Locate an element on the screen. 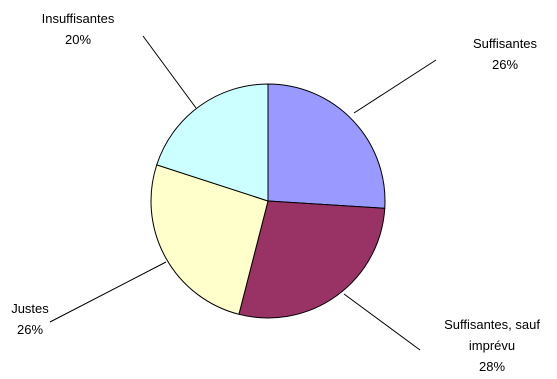 The width and height of the screenshot is (557, 379). slice-category-label-0-line-0: Suffisantes is located at coordinates (505, 43).